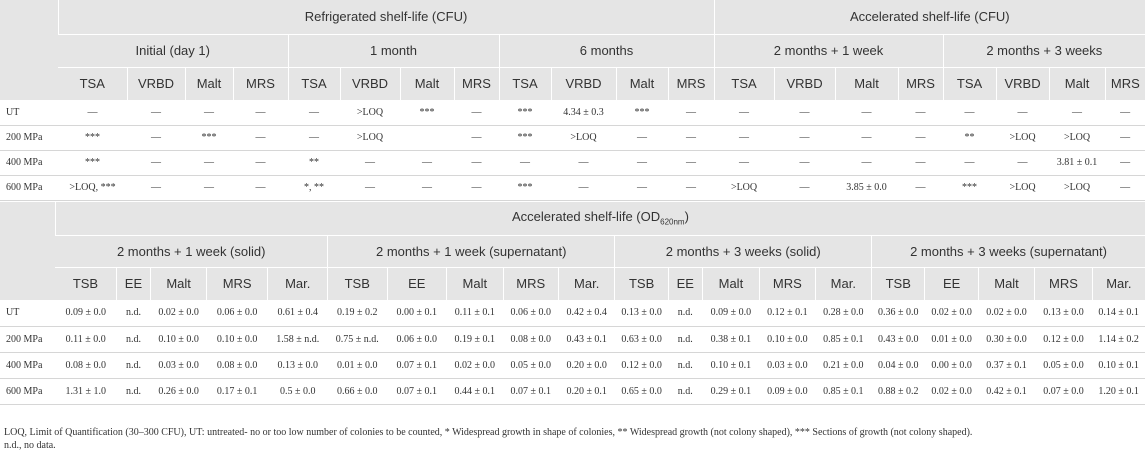 The image size is (1145, 451). Describe the element at coordinates (1006, 365) in the screenshot. I see `table-cell: 0.37 ± 0.1` at that location.